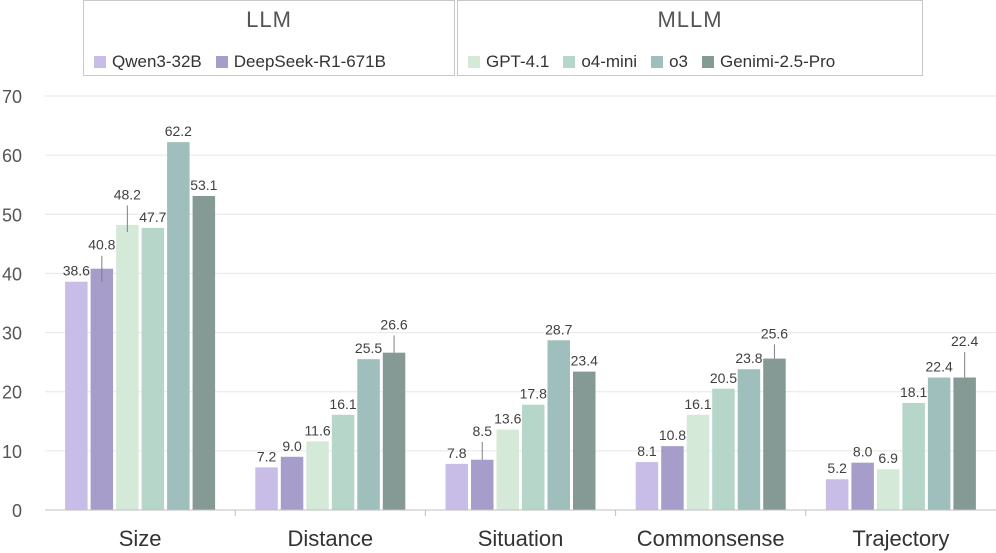 The width and height of the screenshot is (996, 553). I want to click on data-label: 38.6, so click(76, 271).